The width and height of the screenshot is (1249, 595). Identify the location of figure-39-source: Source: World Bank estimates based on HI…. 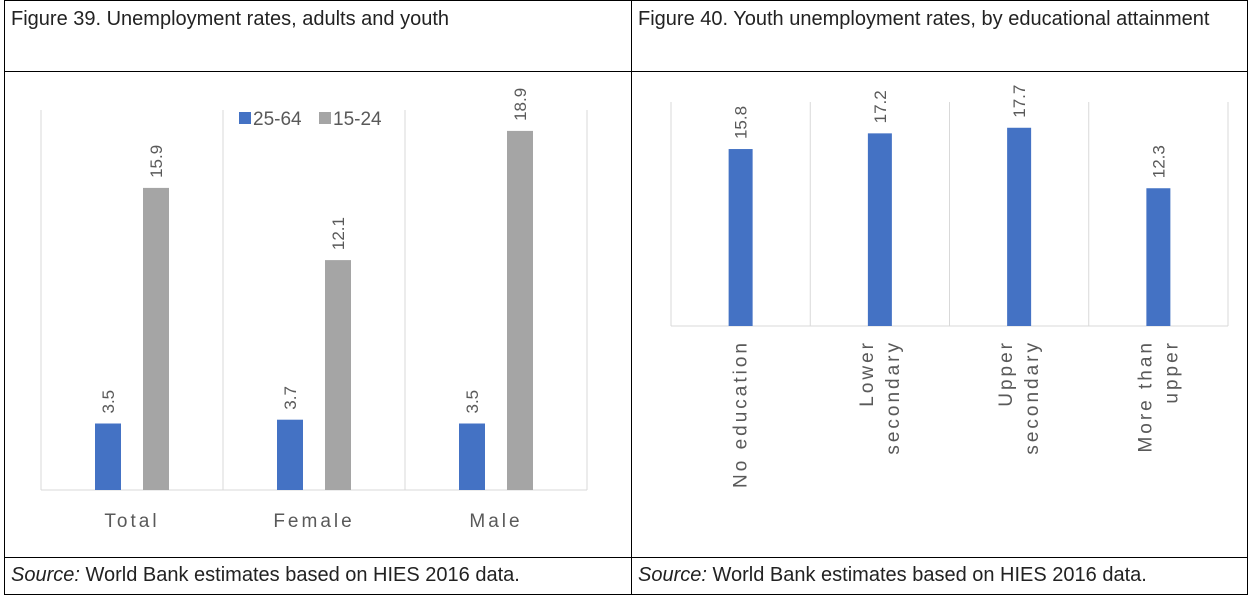
(318, 576).